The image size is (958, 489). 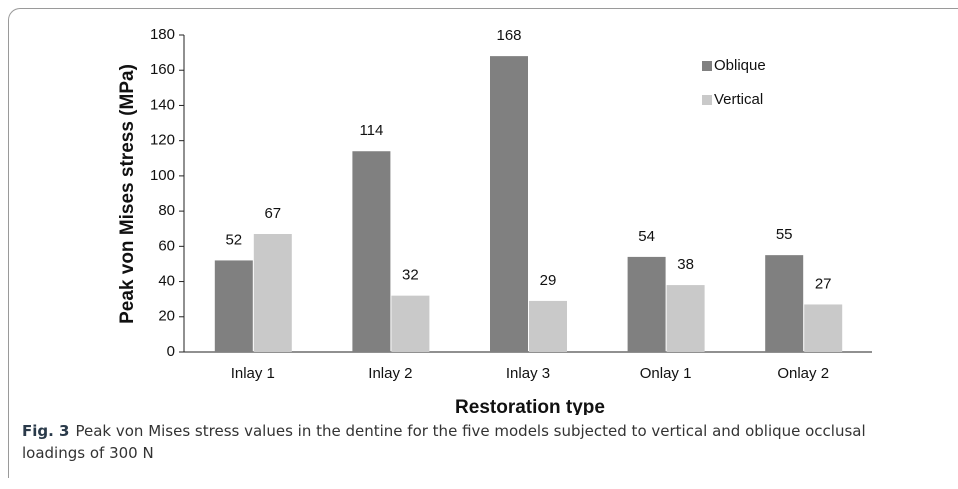 I want to click on data-label: 54, so click(x=646, y=236).